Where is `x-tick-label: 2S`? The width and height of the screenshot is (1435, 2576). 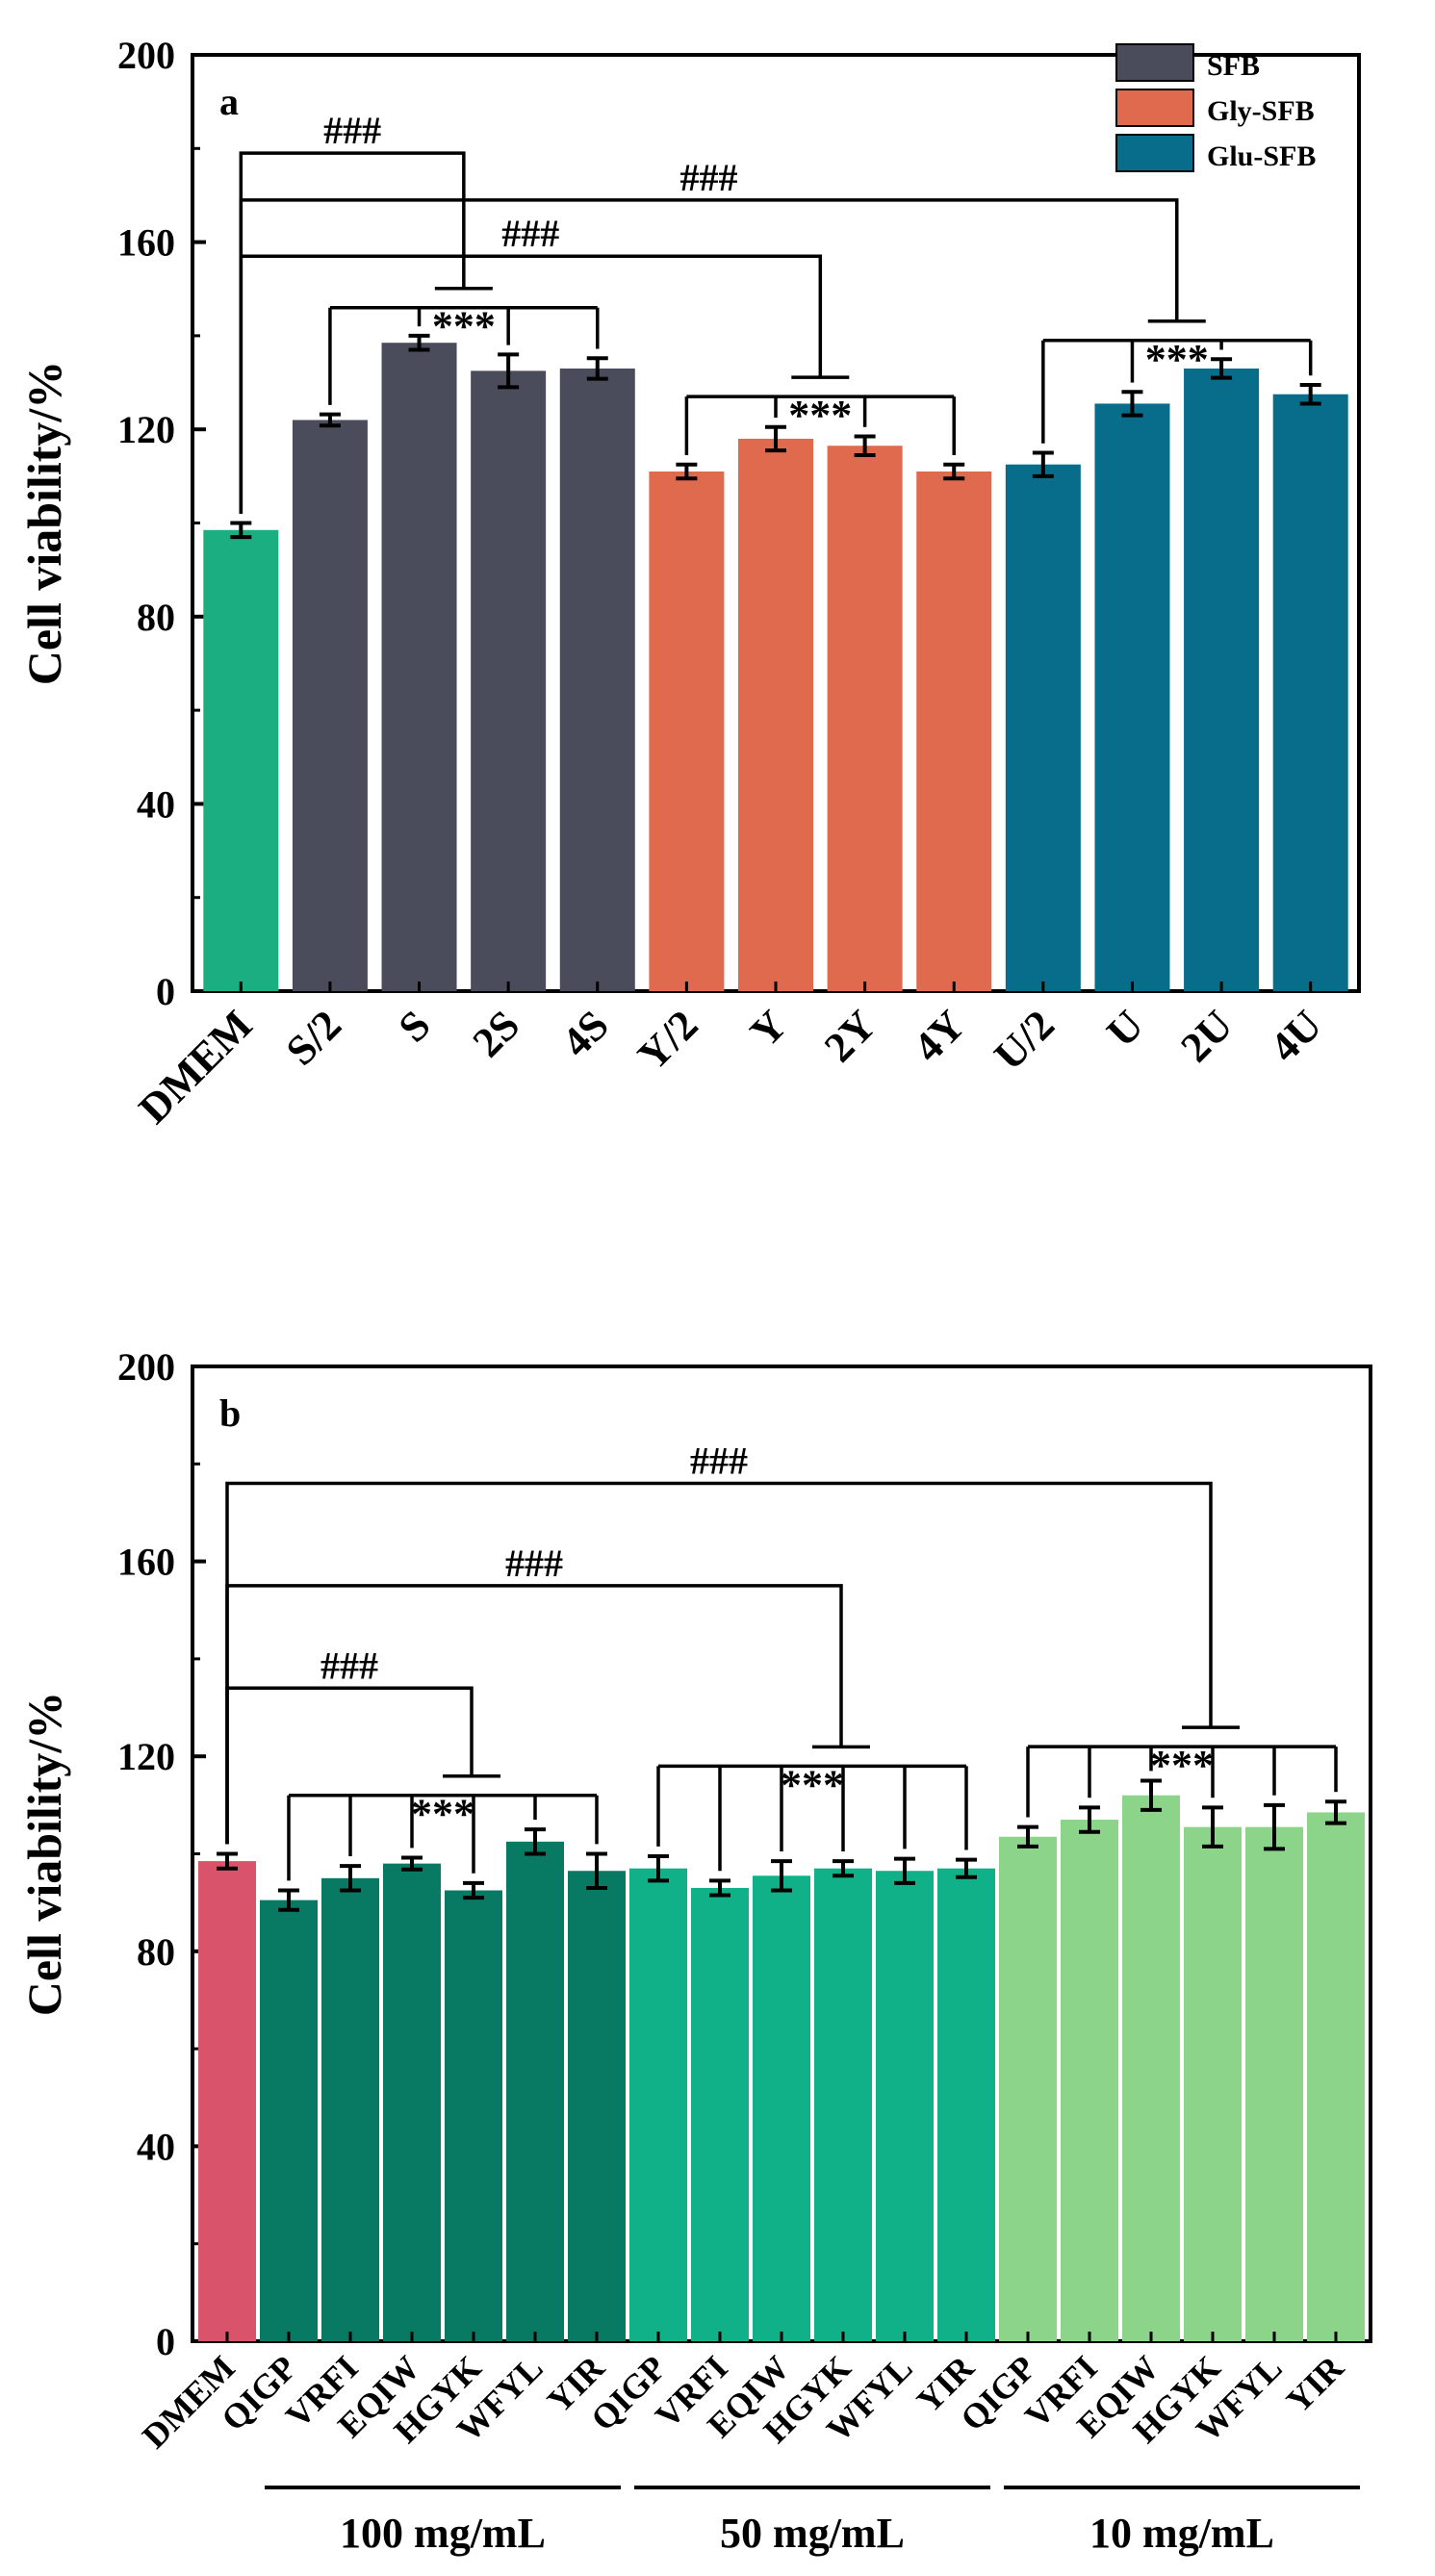 x-tick-label: 2S is located at coordinates (496, 1033).